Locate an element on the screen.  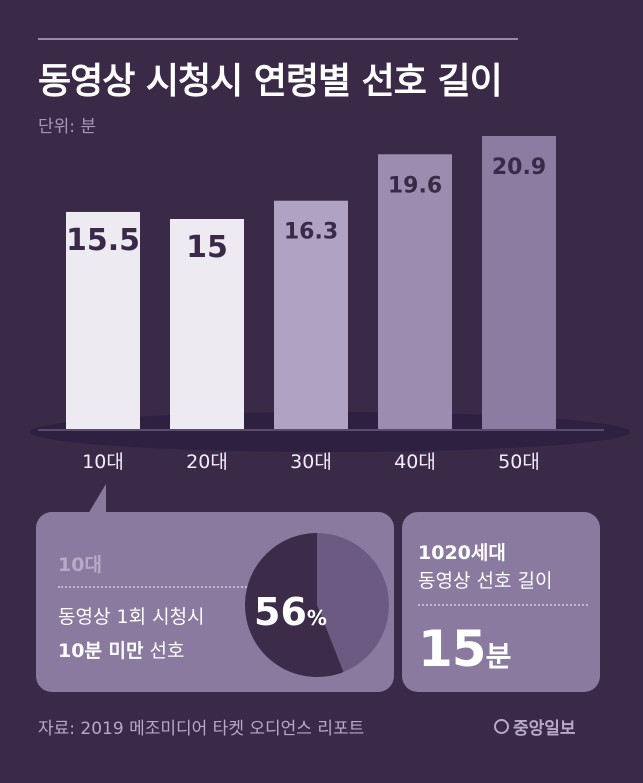
pie-chart is located at coordinates (317, 605).